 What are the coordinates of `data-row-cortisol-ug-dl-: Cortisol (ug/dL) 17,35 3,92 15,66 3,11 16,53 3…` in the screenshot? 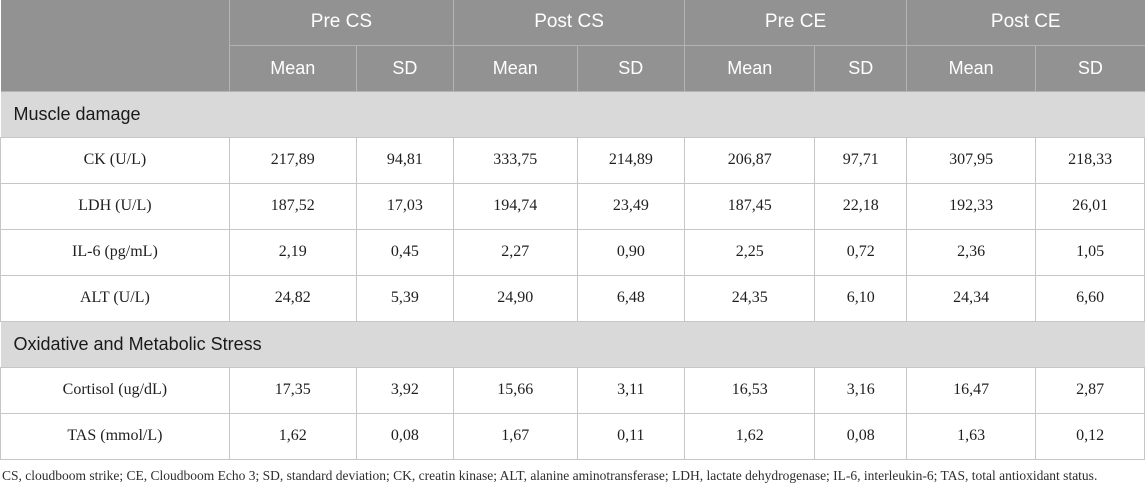 It's located at (572, 390).